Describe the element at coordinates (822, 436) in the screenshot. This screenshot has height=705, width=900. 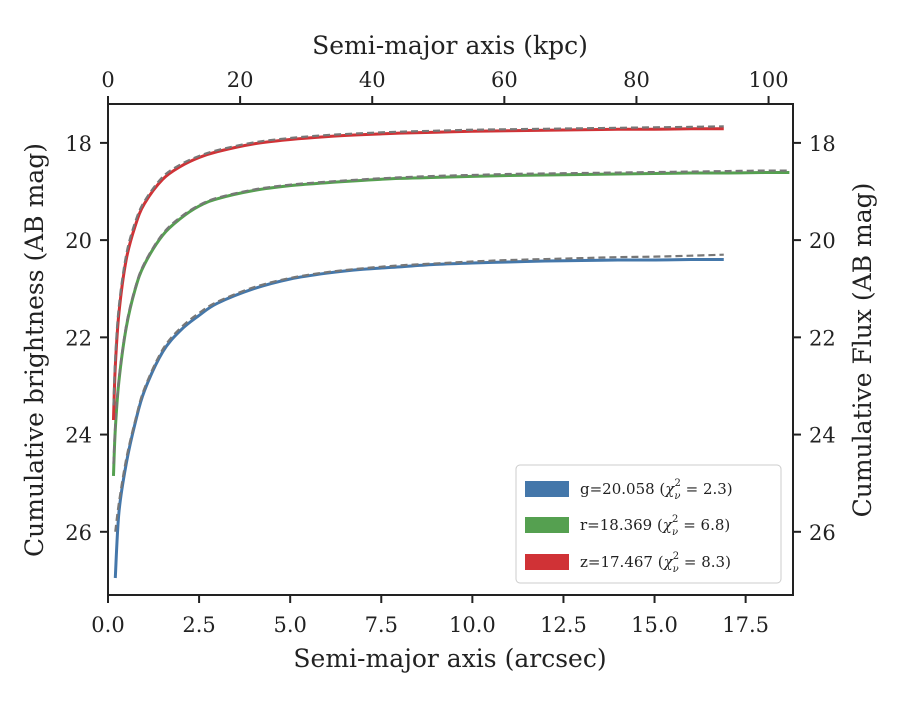
I see `y2-tick-label: 24` at that location.